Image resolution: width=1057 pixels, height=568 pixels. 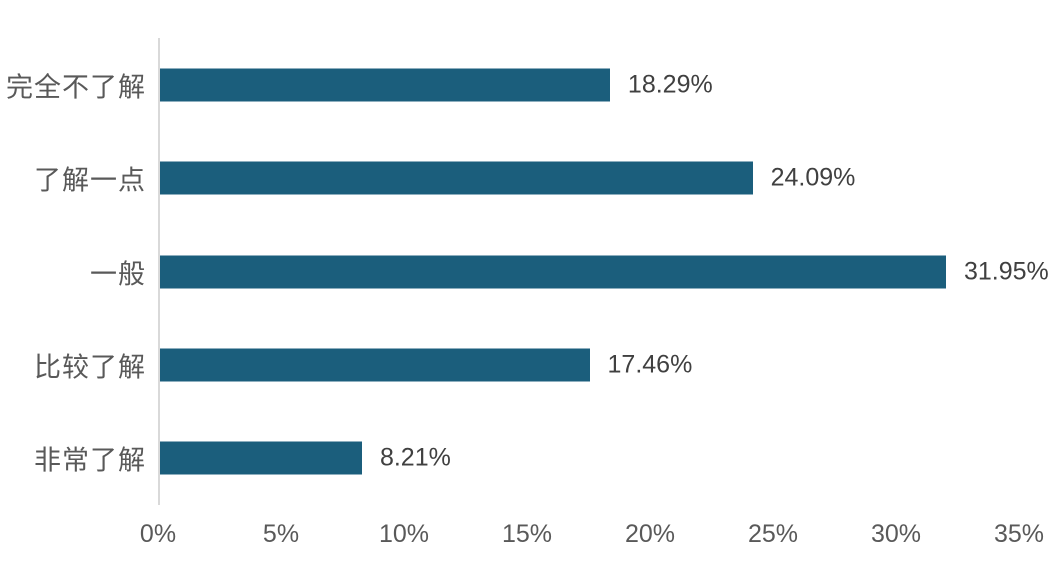 I want to click on x-tick-label: 15%, so click(x=527, y=534).